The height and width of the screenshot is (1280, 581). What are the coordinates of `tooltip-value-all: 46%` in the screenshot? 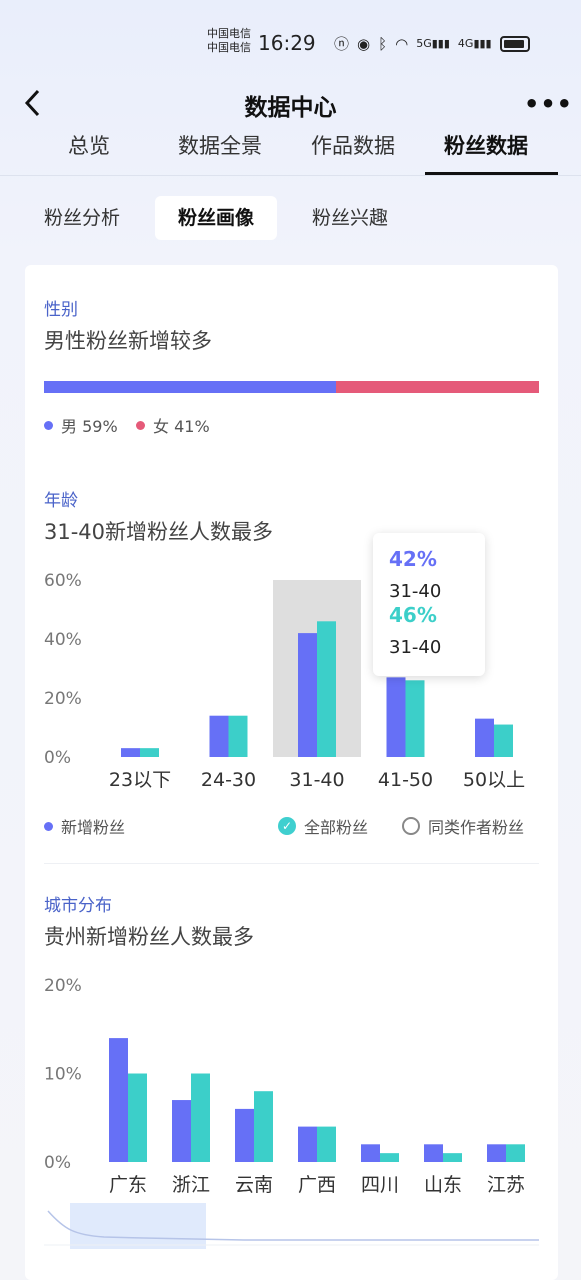 It's located at (413, 615).